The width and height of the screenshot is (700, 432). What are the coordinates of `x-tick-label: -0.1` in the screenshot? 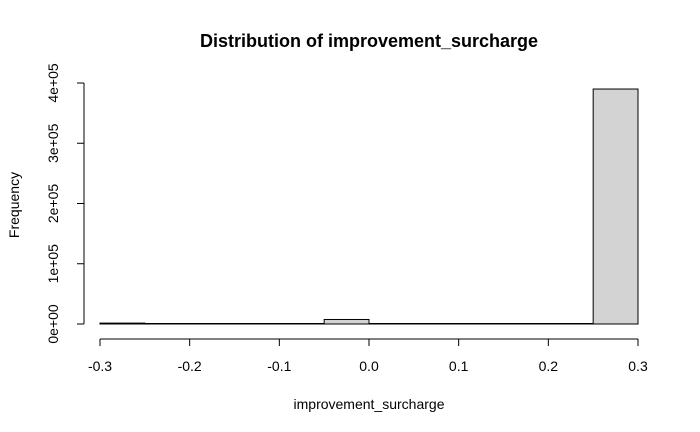 It's located at (279, 366).